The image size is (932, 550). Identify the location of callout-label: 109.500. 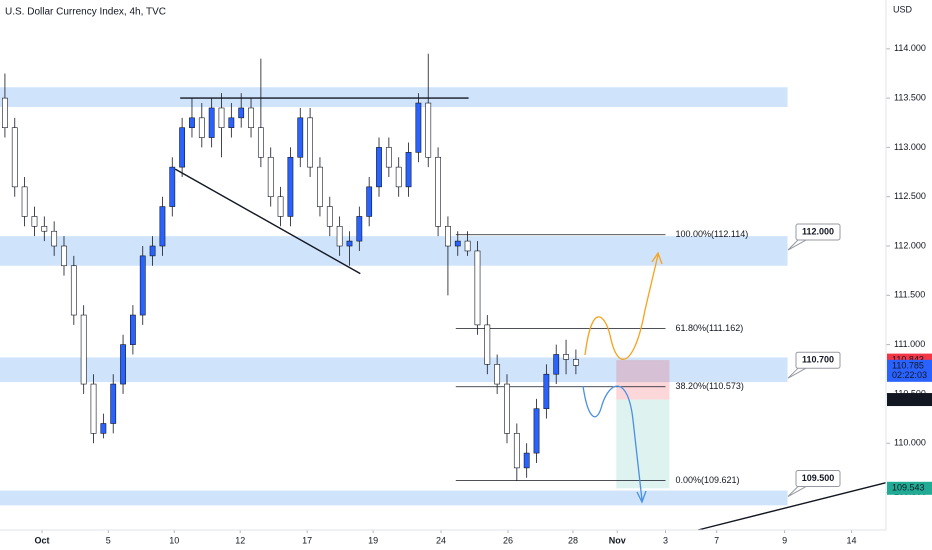
(818, 478).